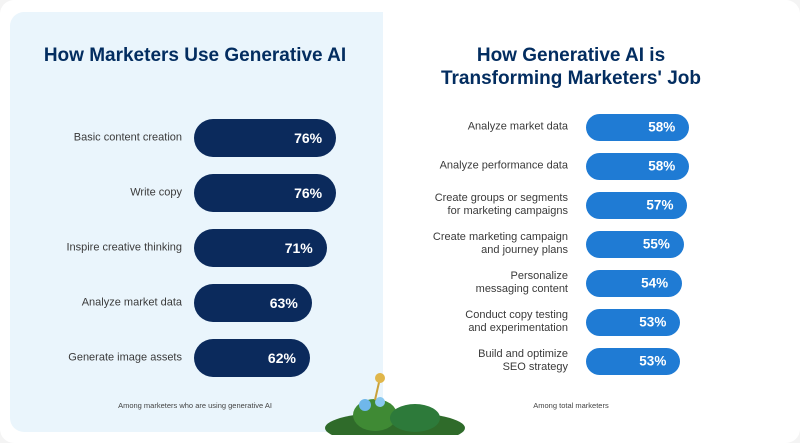  What do you see at coordinates (521, 282) in the screenshot?
I see `category-label: Personalize messaging content` at bounding box center [521, 282].